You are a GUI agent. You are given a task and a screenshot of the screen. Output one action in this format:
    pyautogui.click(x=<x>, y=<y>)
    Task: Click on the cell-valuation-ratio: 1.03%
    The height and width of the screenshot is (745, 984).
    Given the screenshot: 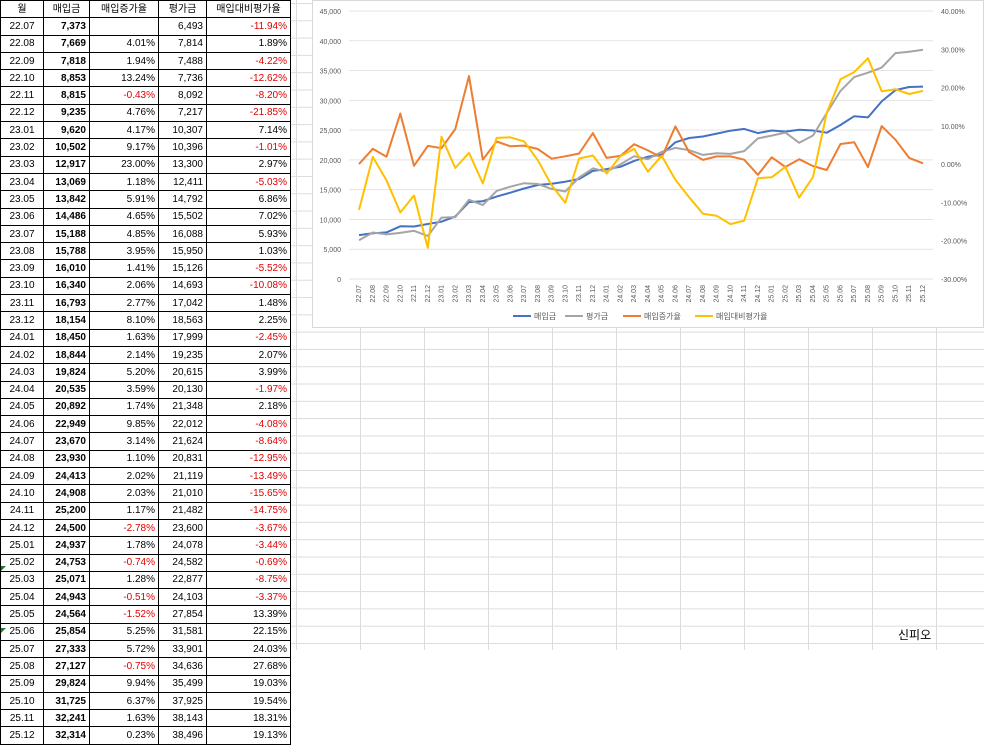 What is the action you would take?
    pyautogui.click(x=248, y=251)
    